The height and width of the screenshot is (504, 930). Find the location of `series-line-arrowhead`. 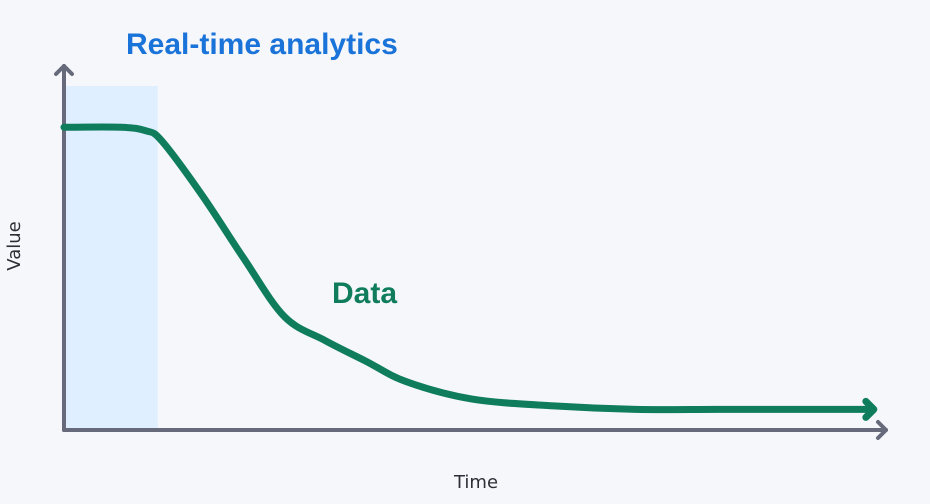

series-line-arrowhead is located at coordinates (870, 409).